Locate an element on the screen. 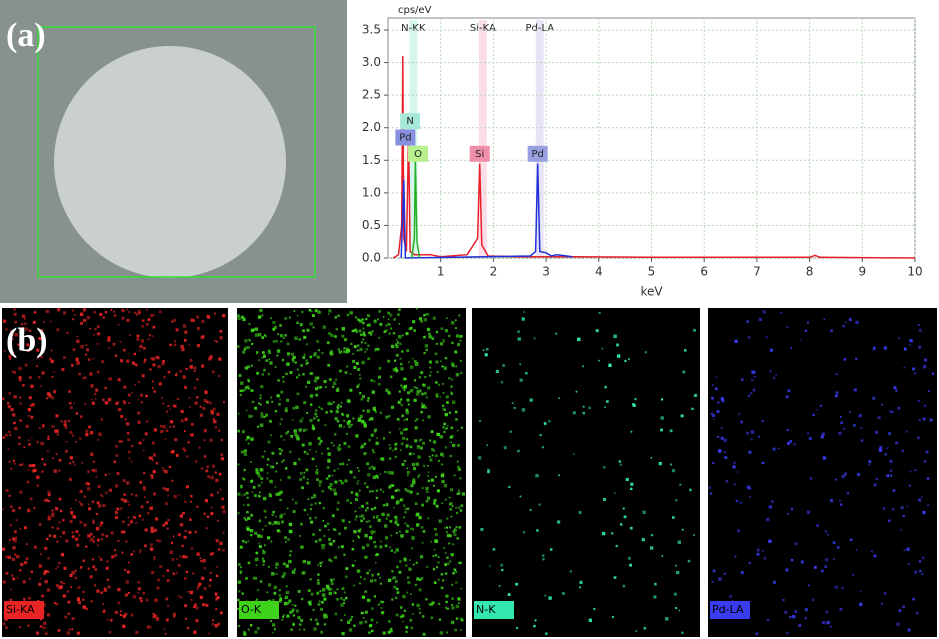  peak-label: Pd-LA is located at coordinates (539, 28).